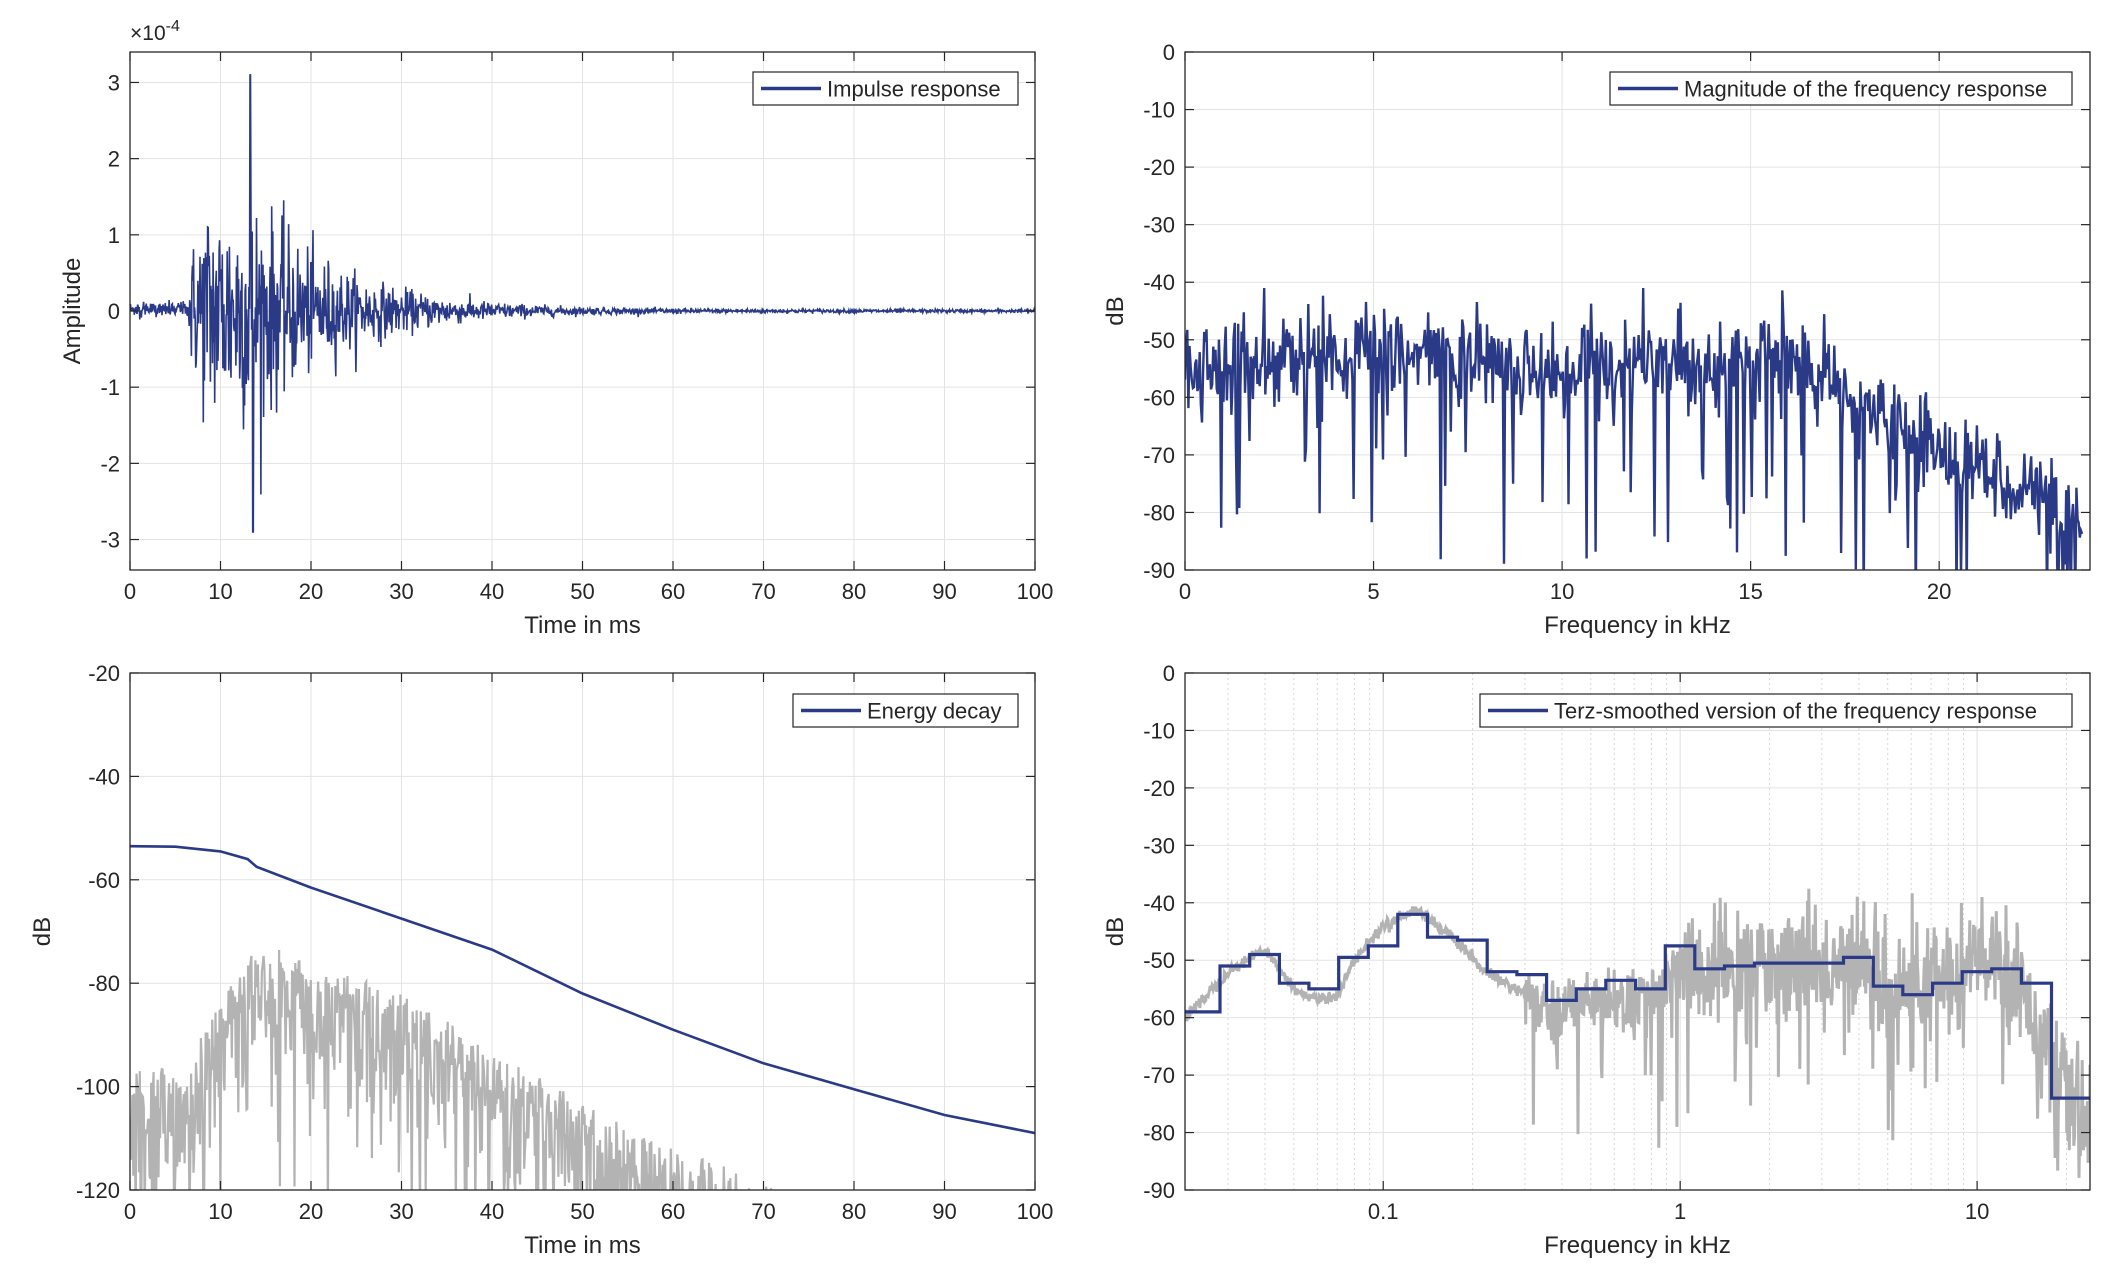 Image resolution: width=2126 pixels, height=1281 pixels. Describe the element at coordinates (110, 540) in the screenshot. I see `y-tick-label: -3` at that location.